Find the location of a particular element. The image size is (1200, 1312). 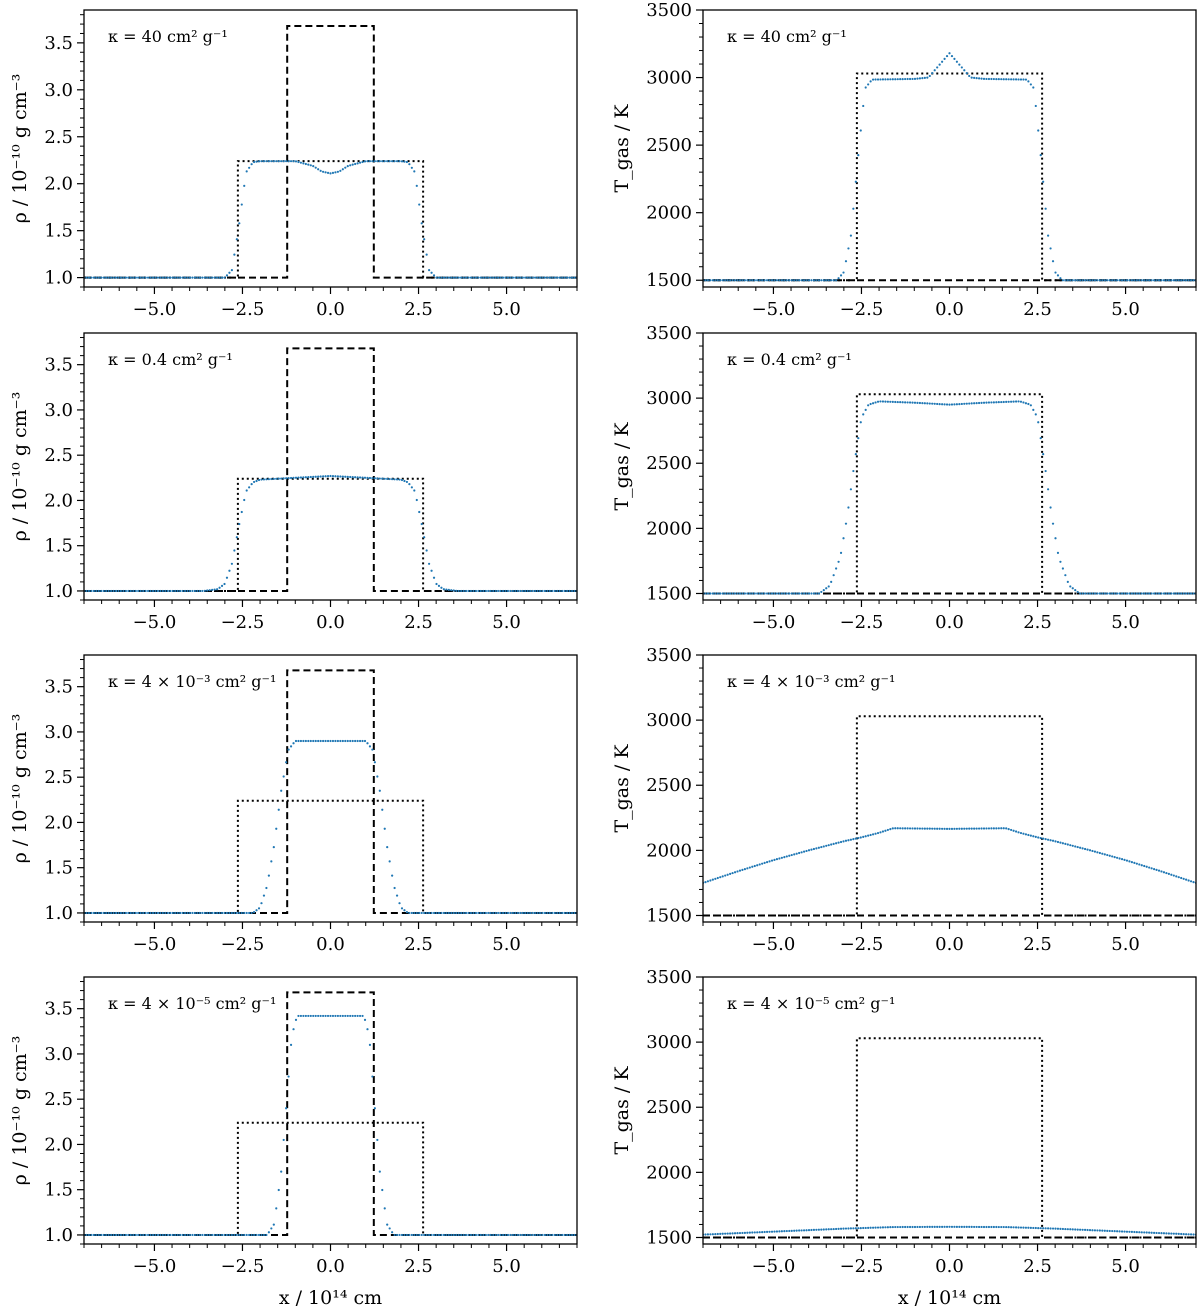

tgas-axis-label: T_gas / K is located at coordinates (622, 1110).